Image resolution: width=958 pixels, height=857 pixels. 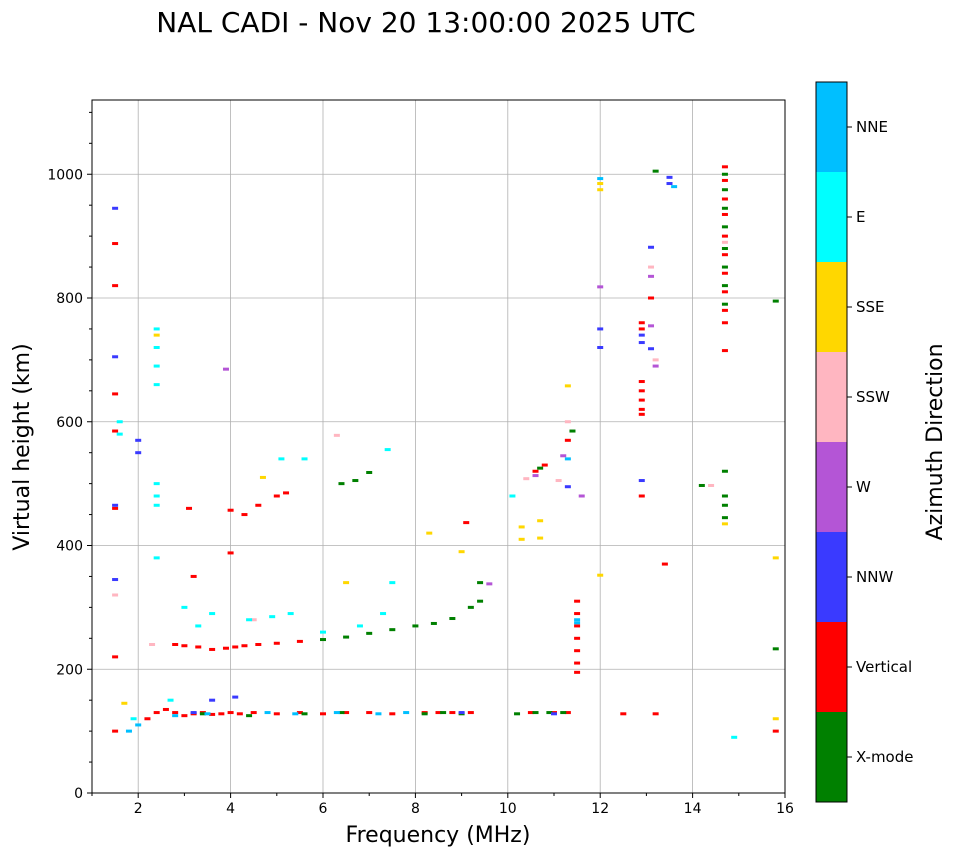 I want to click on x-tick-label: 2, so click(x=138, y=809).